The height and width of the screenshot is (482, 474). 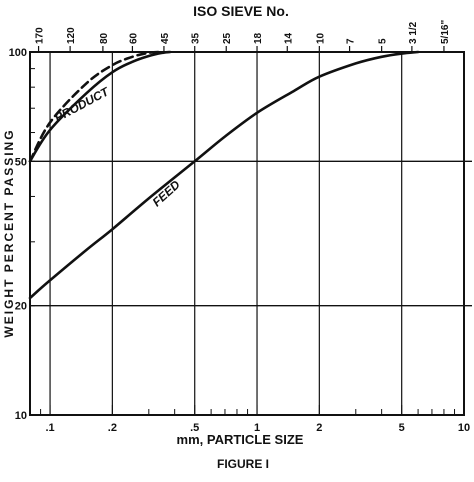 I want to click on series-2-dashed-line, so click(x=96, y=106).